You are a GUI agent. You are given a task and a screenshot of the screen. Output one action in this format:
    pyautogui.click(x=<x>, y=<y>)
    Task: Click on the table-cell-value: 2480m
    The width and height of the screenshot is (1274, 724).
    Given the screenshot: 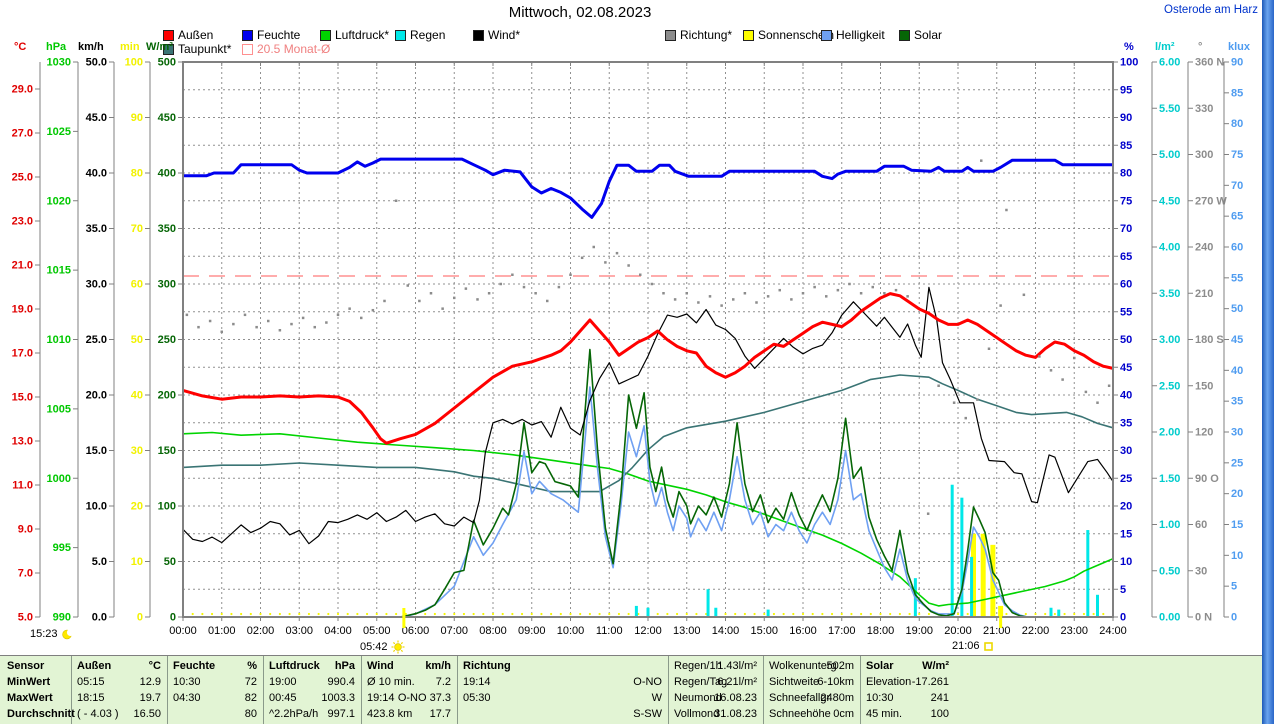 What is the action you would take?
    pyautogui.click(x=837, y=698)
    